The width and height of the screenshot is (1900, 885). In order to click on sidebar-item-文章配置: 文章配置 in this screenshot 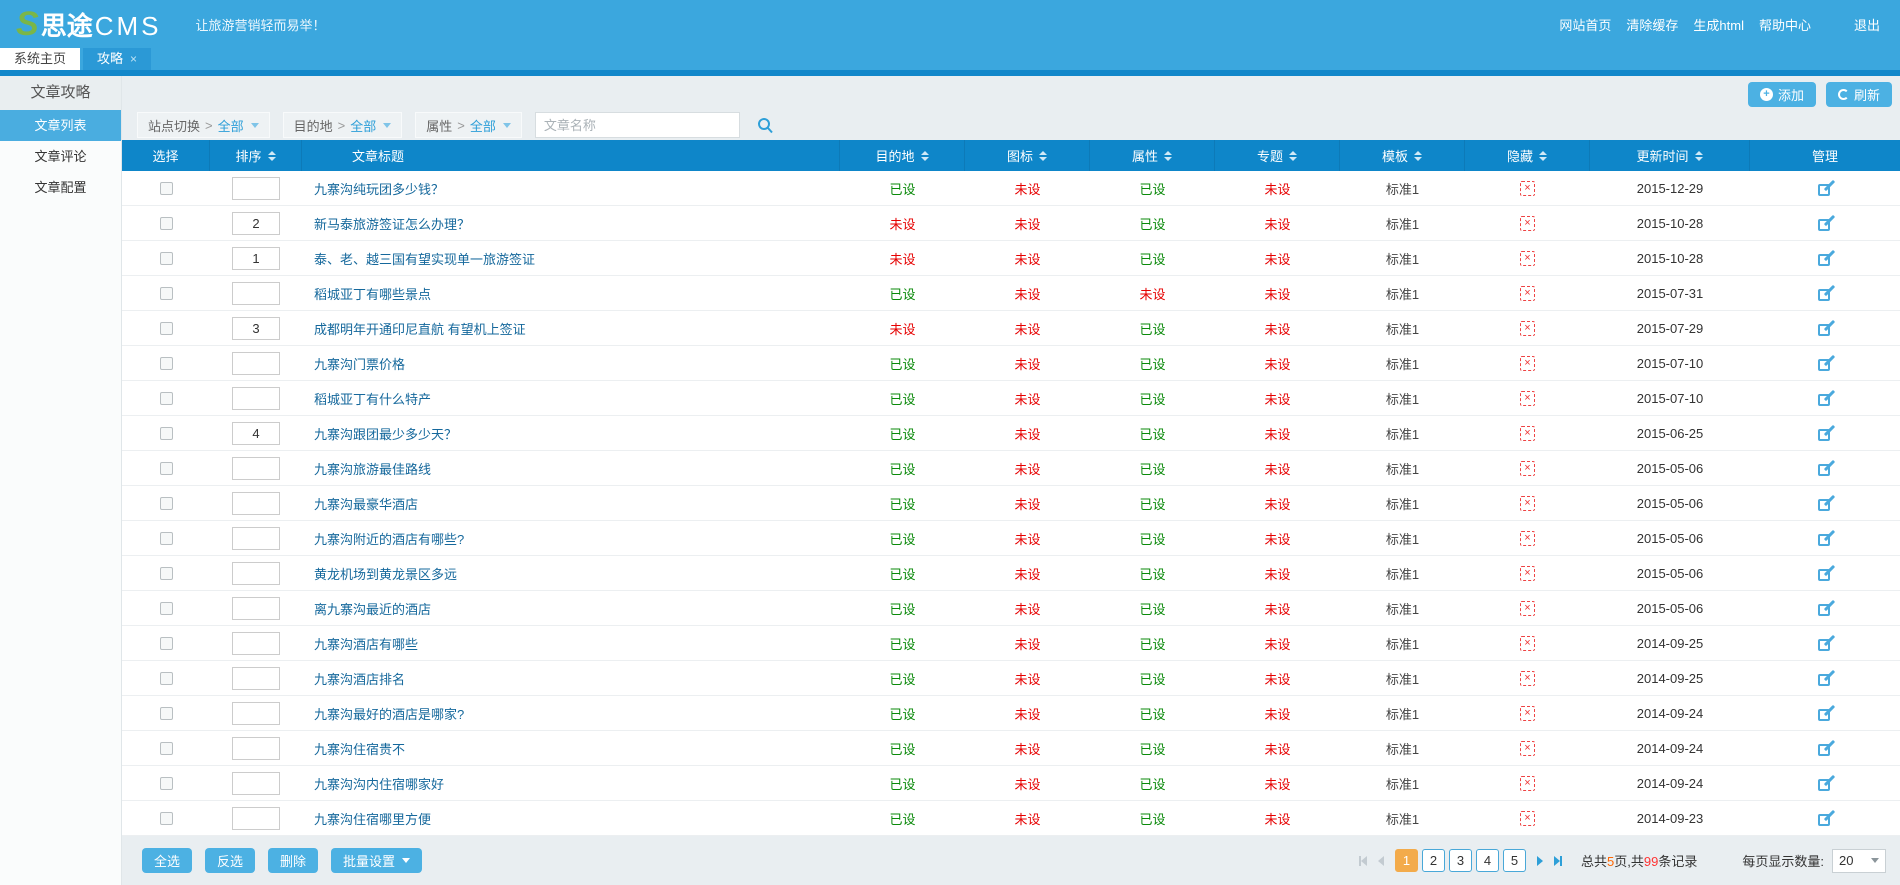, I will do `click(60, 187)`.